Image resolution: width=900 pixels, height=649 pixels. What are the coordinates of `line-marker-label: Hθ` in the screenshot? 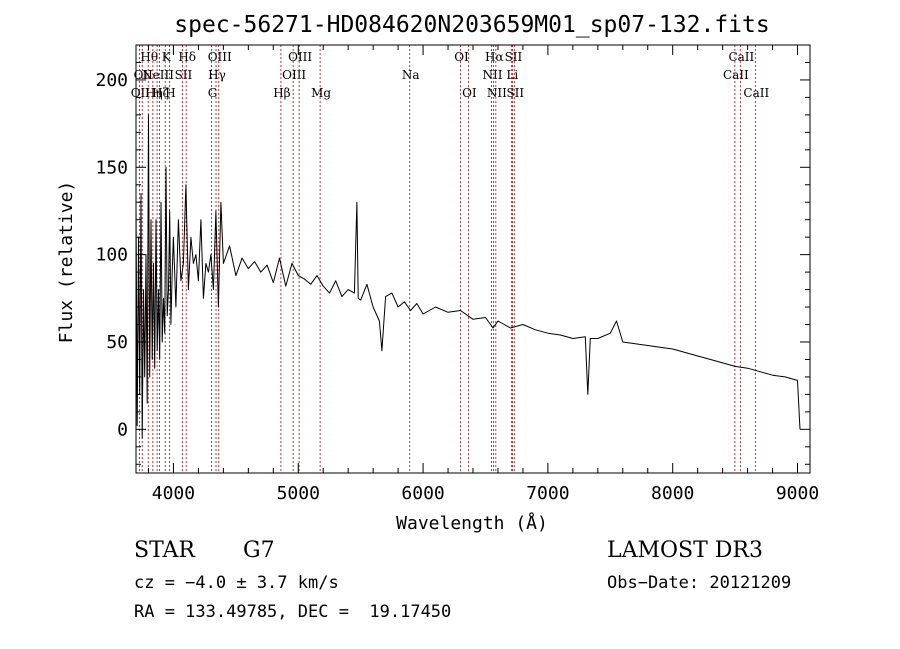 It's located at (149, 57).